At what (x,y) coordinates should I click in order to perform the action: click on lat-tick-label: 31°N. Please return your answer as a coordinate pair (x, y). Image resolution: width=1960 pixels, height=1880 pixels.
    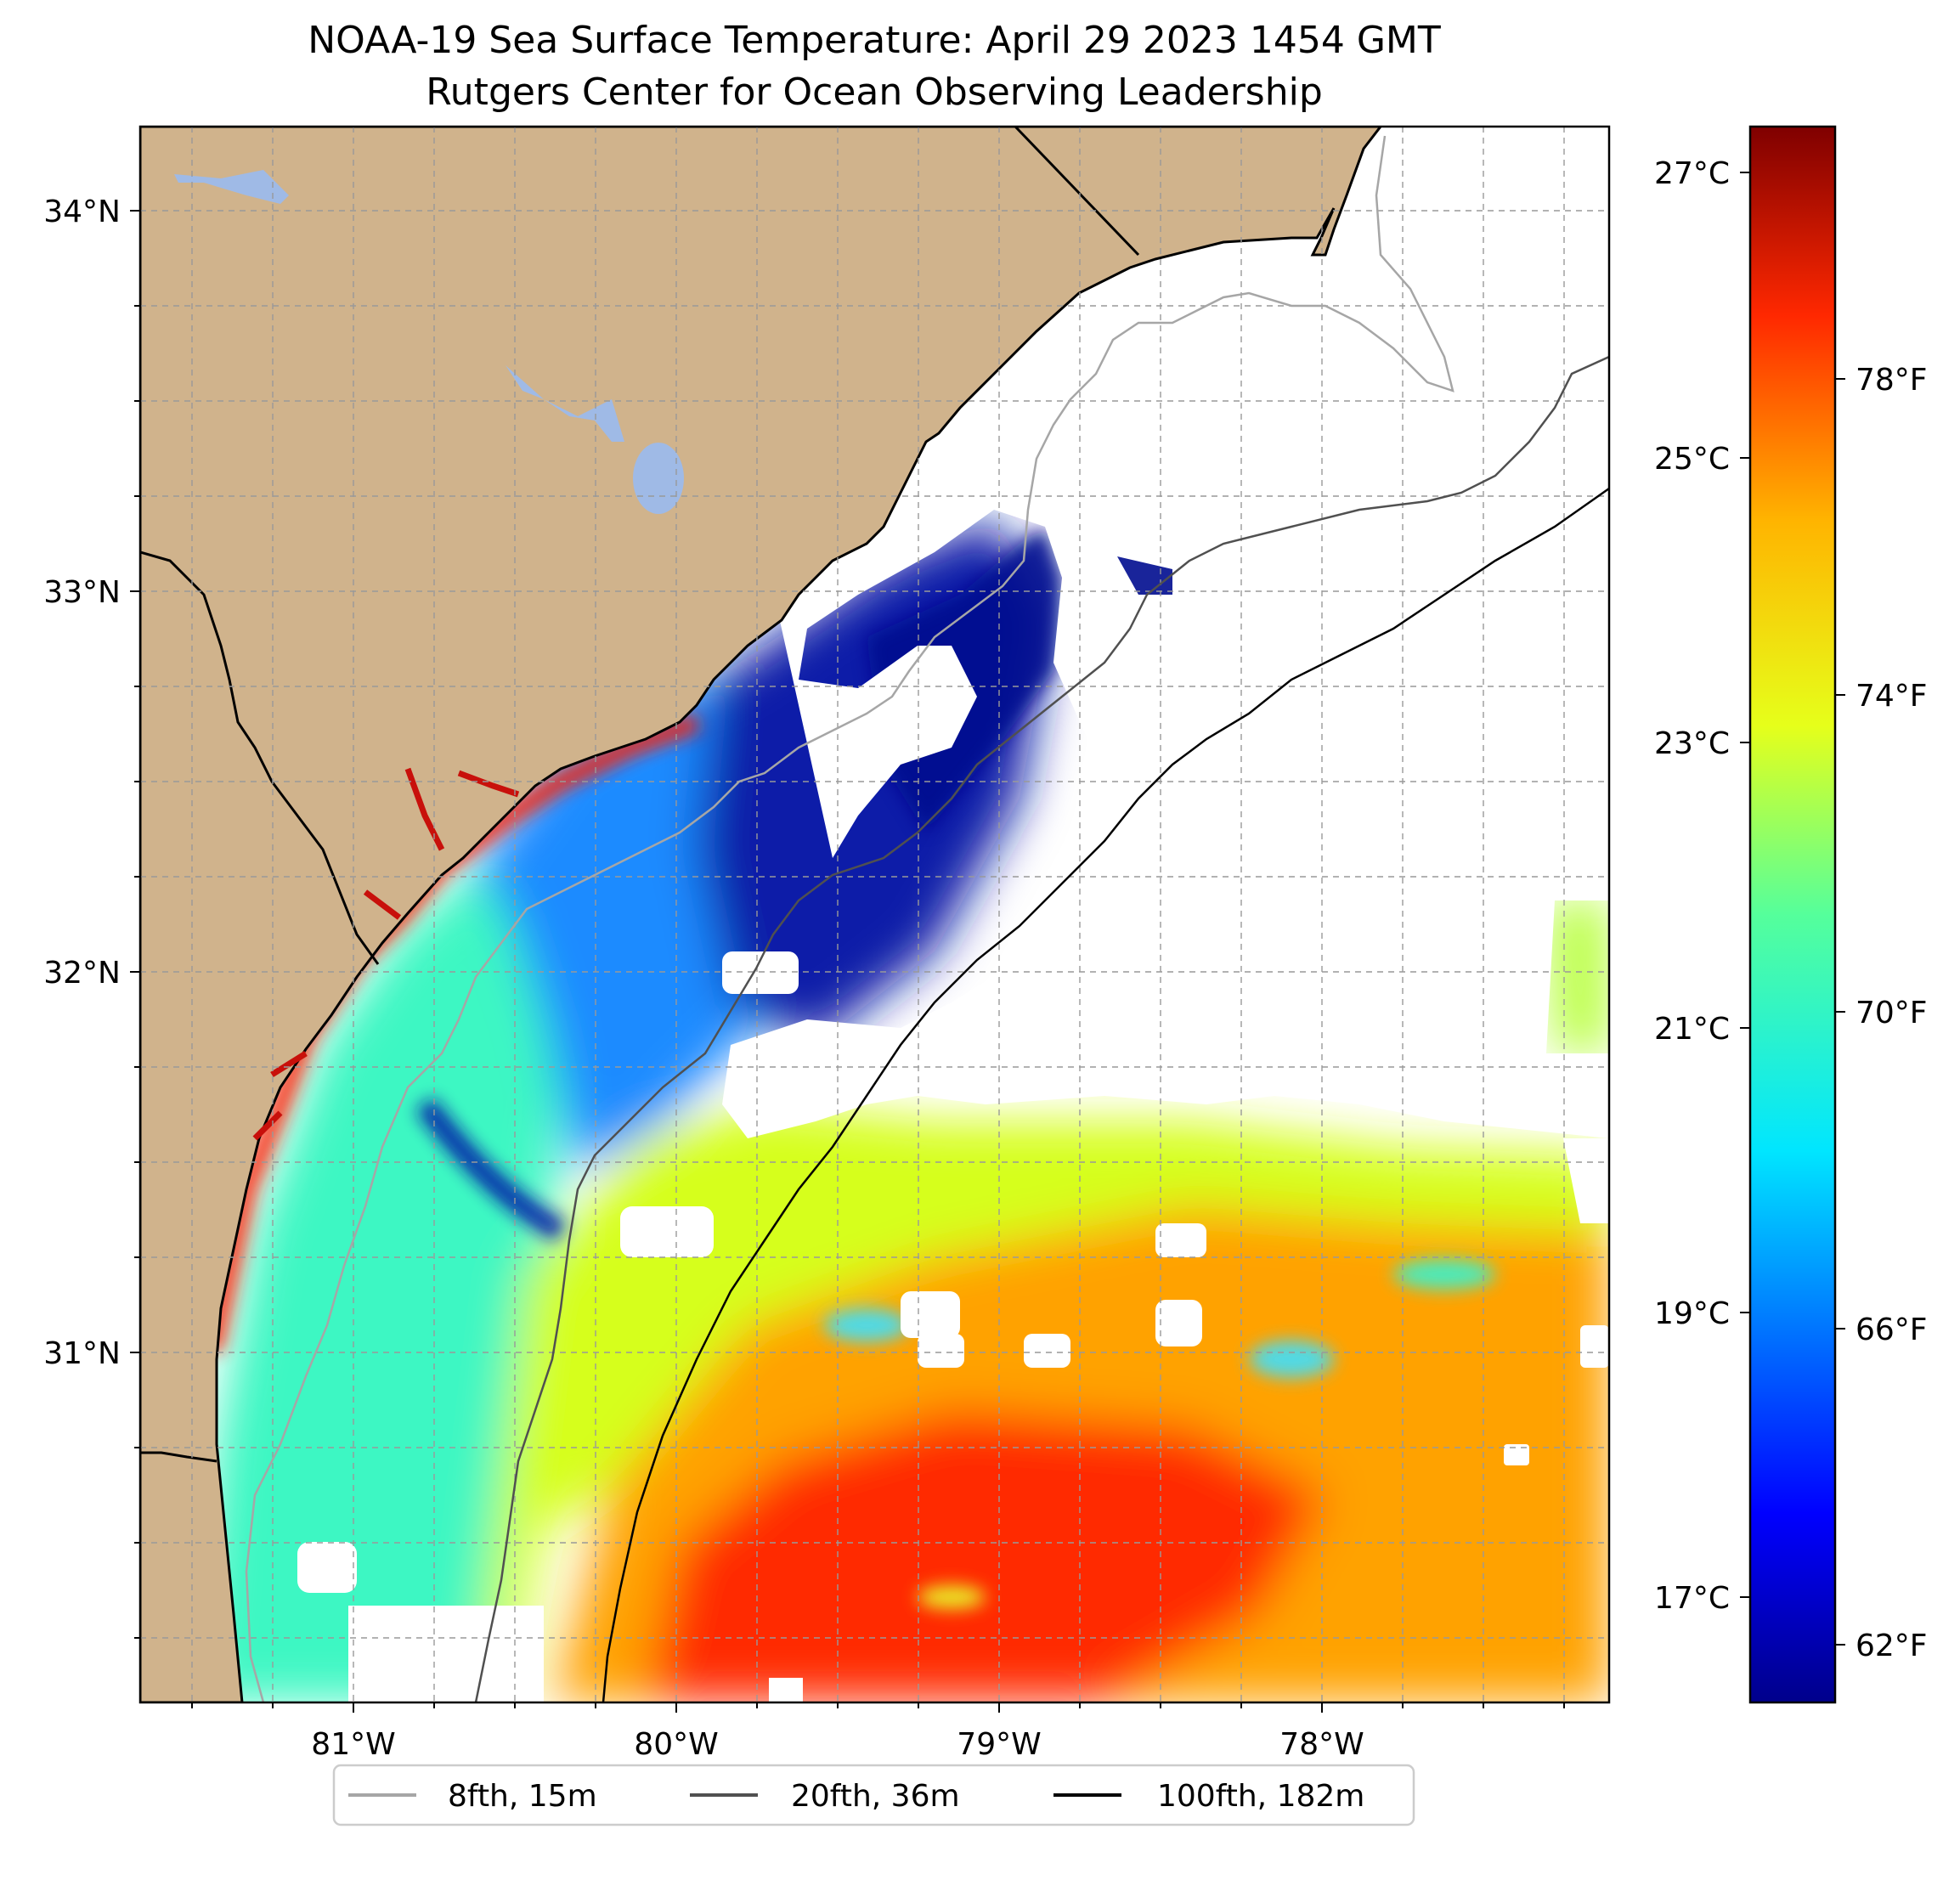
    Looking at the image, I should click on (82, 1354).